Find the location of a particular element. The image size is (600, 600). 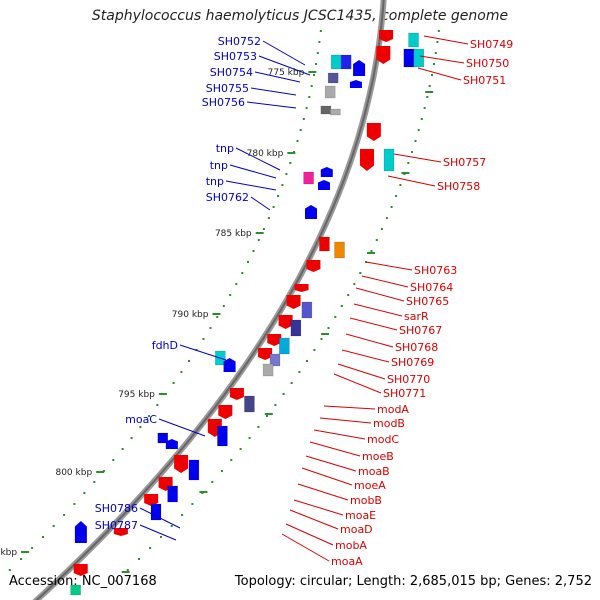

reverse-gene-label: moaE is located at coordinates (360, 515).